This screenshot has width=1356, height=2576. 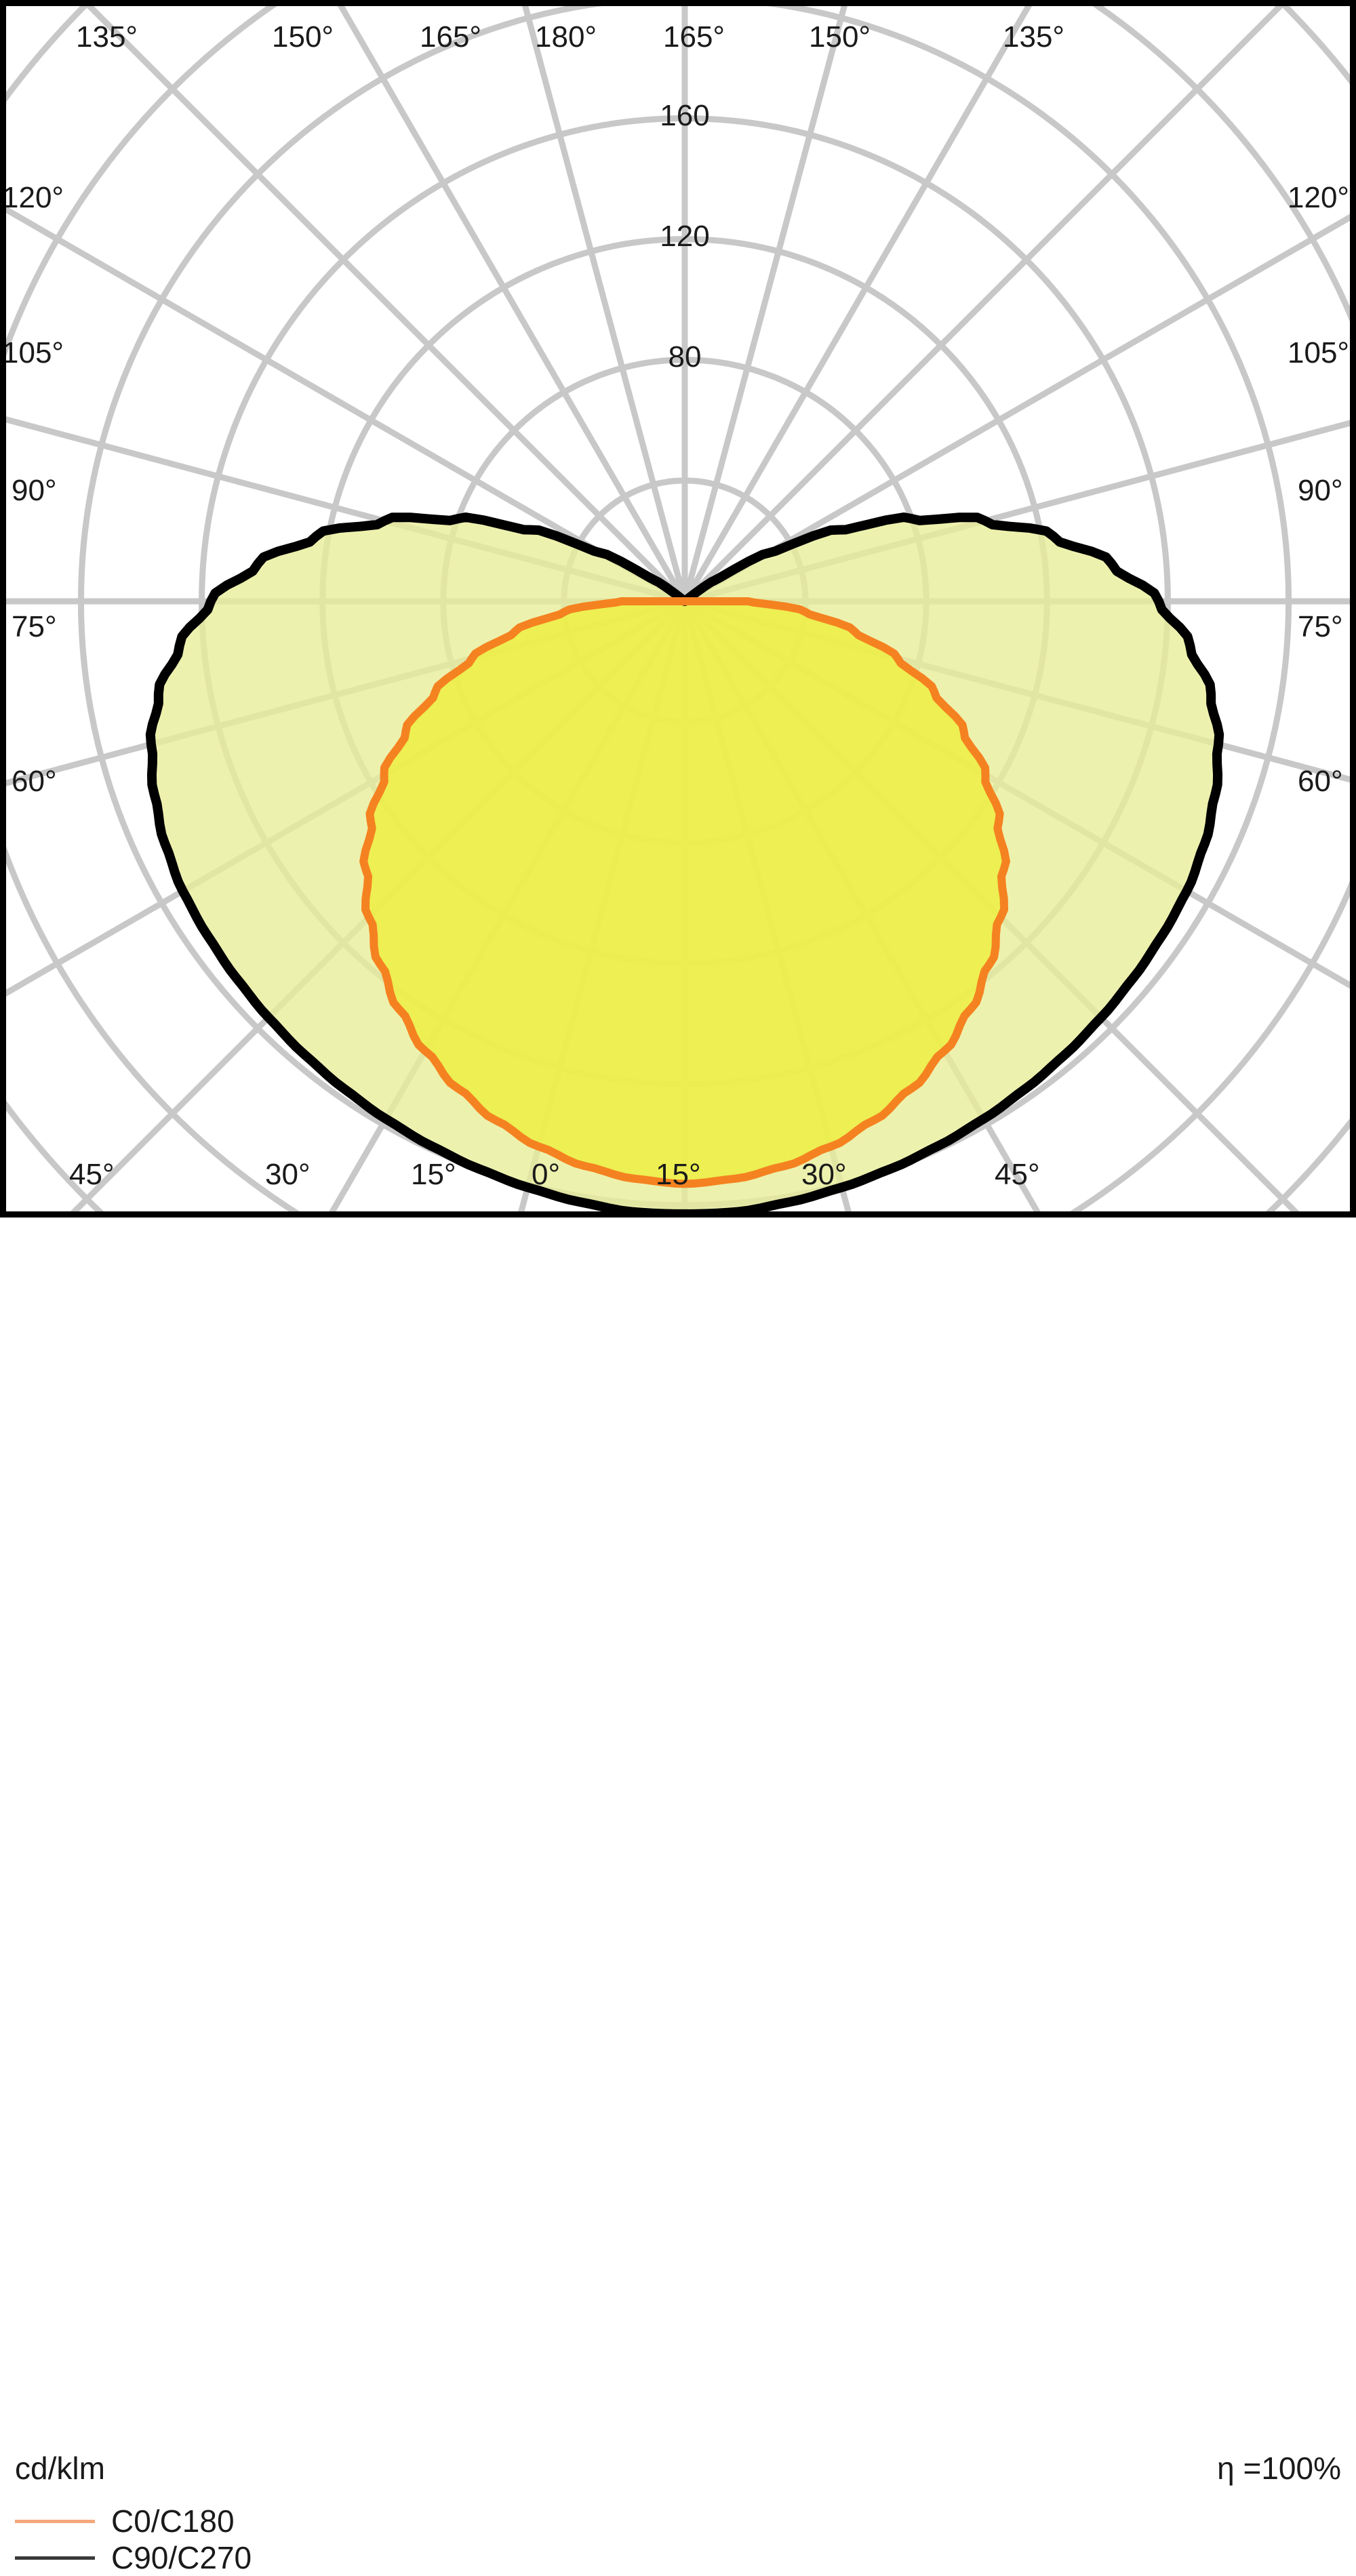 I want to click on angle-tick-label-bottom: 0°, so click(x=546, y=1174).